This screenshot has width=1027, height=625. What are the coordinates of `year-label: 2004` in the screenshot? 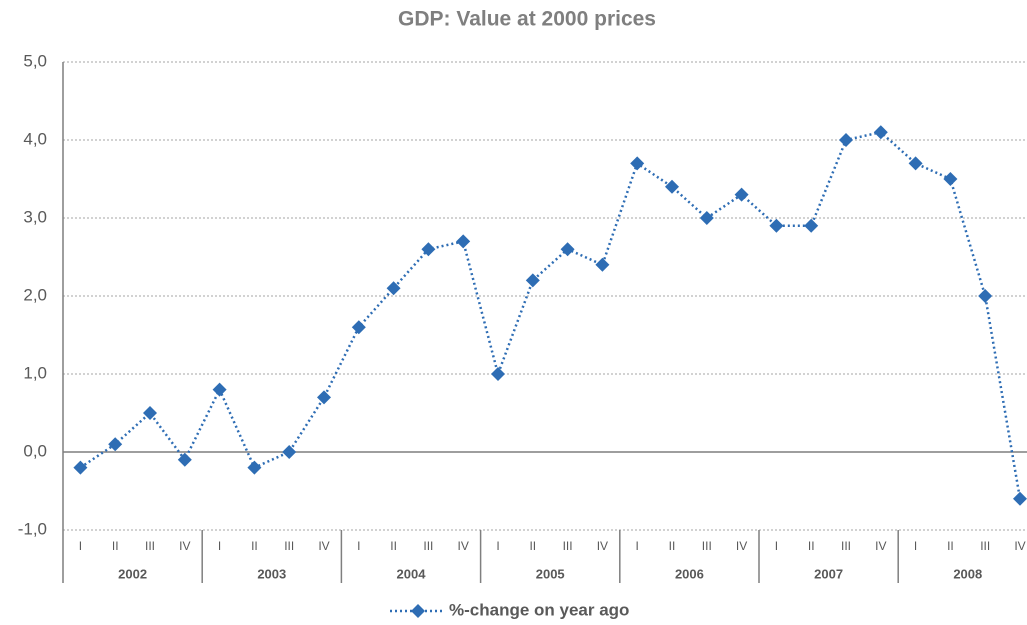 It's located at (412, 573).